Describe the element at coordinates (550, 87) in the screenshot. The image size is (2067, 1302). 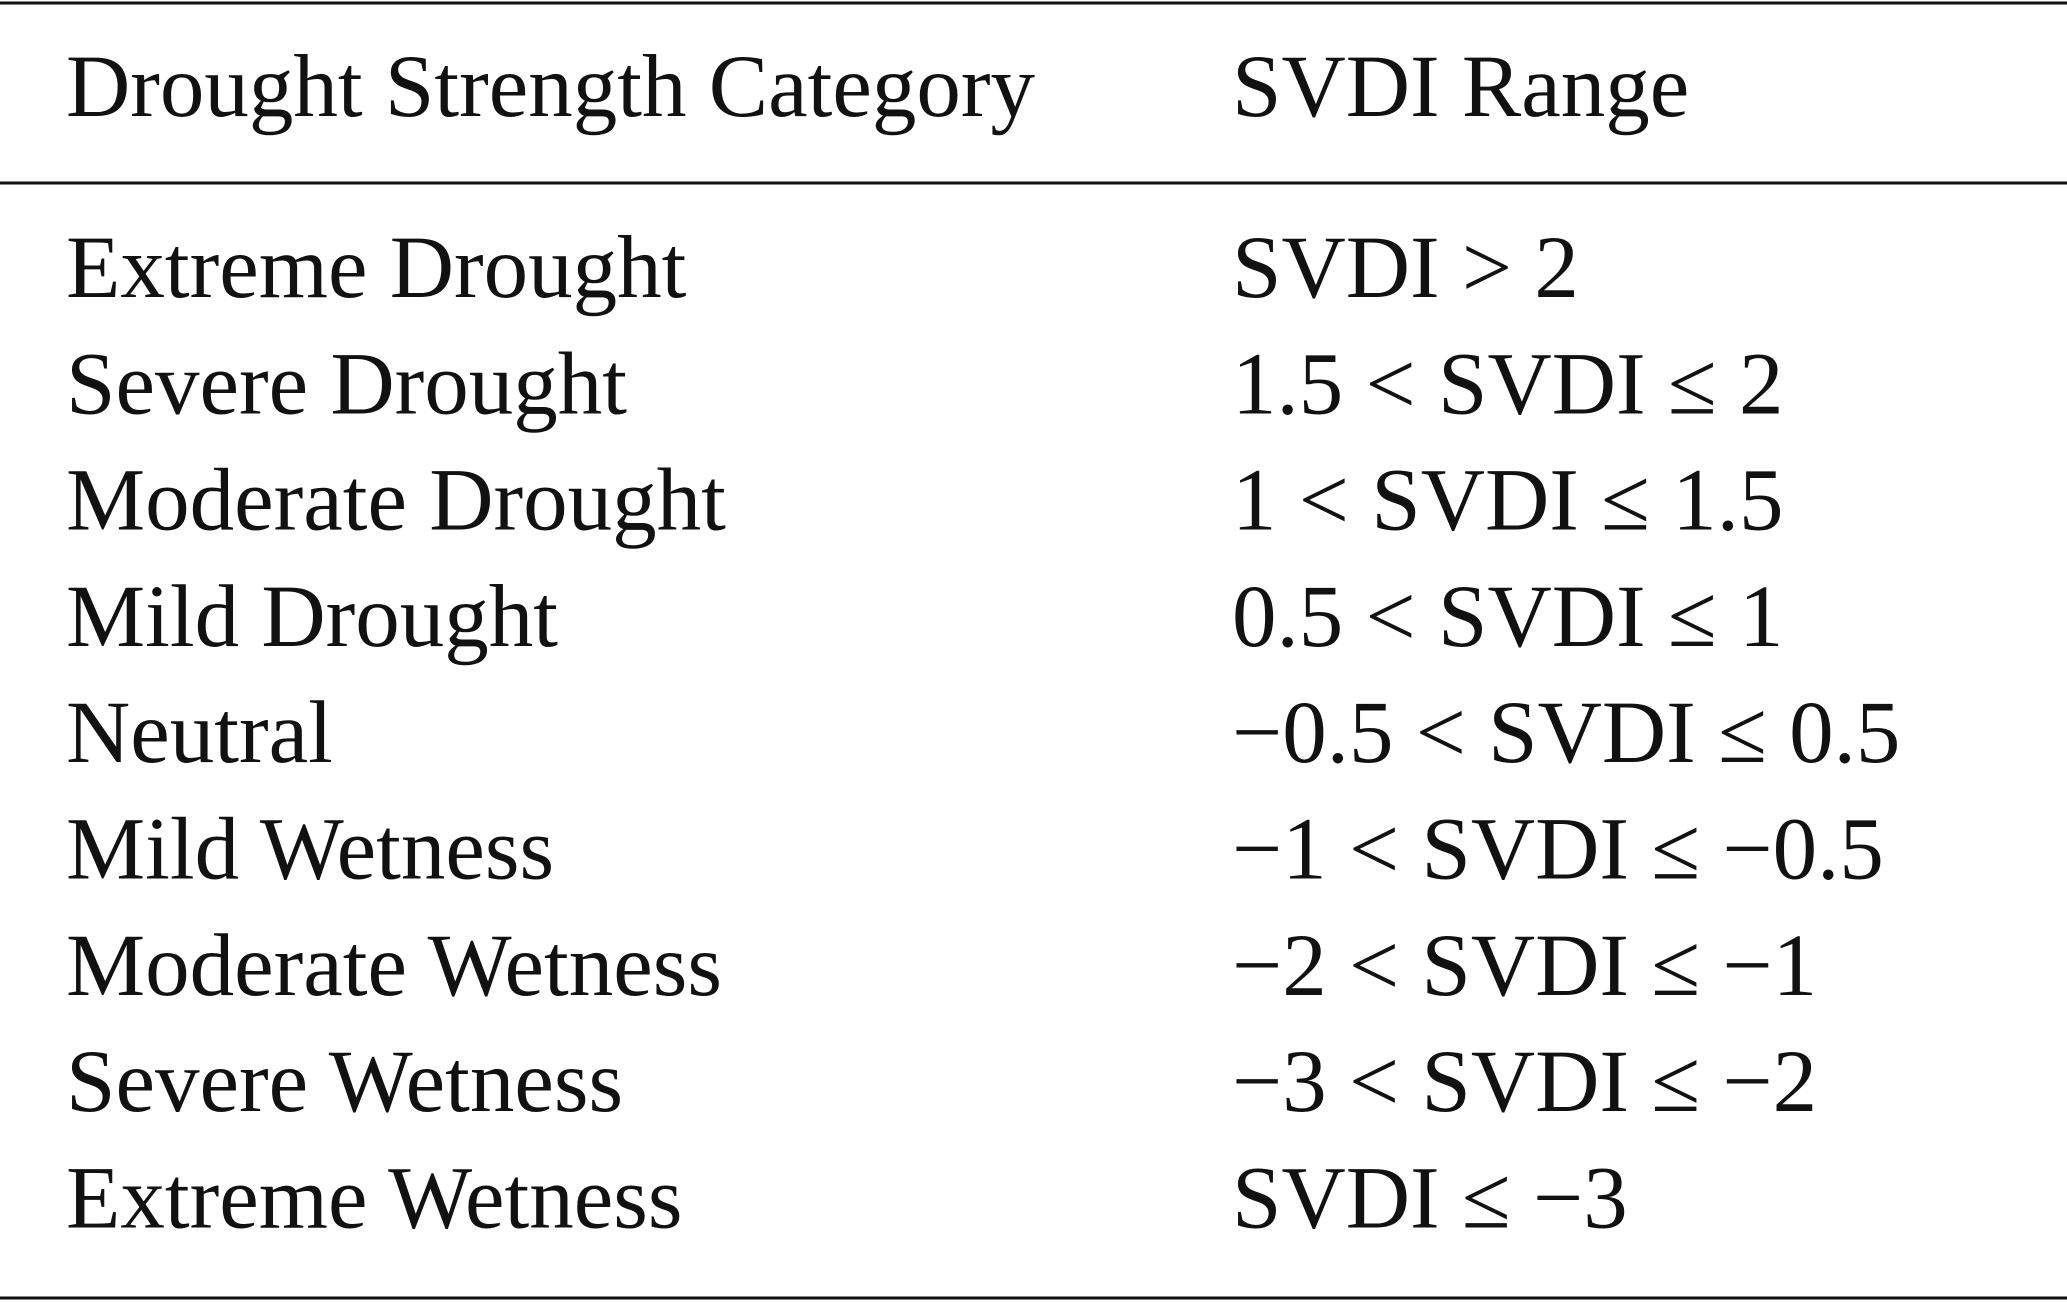
I see `header-cell: Drought Strength Category` at that location.